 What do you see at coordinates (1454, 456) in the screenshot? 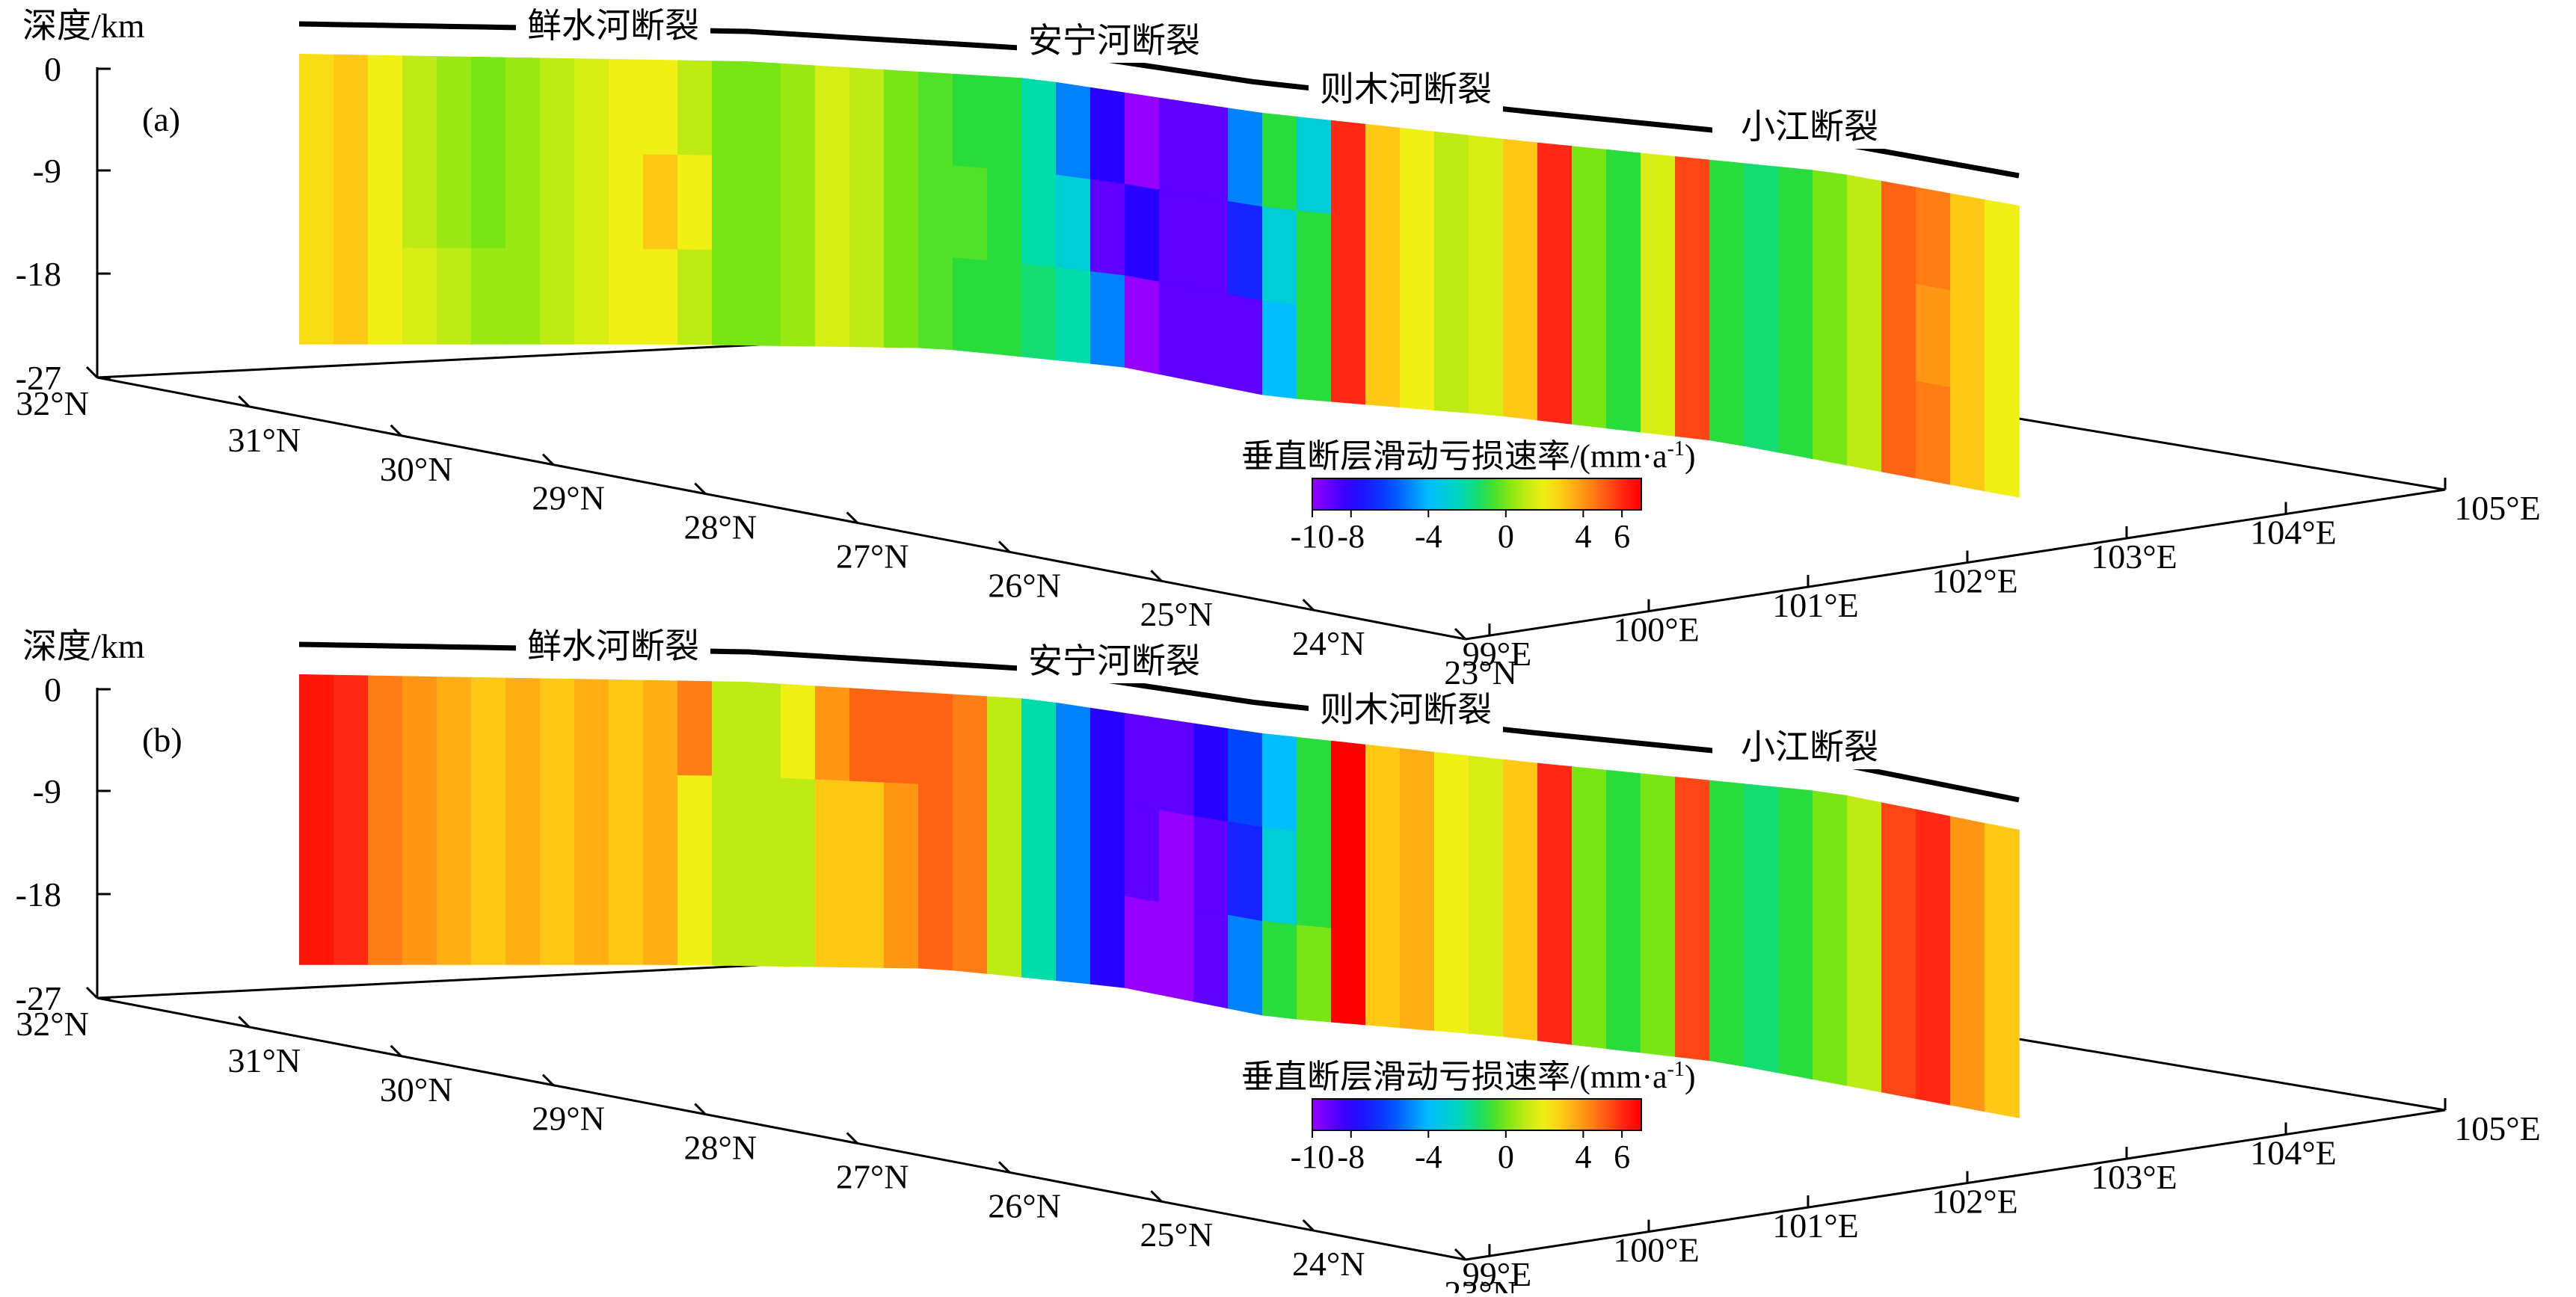
I see `colorbar-title-text: 垂直断层滑动亏损速率/(mm·a` at bounding box center [1454, 456].